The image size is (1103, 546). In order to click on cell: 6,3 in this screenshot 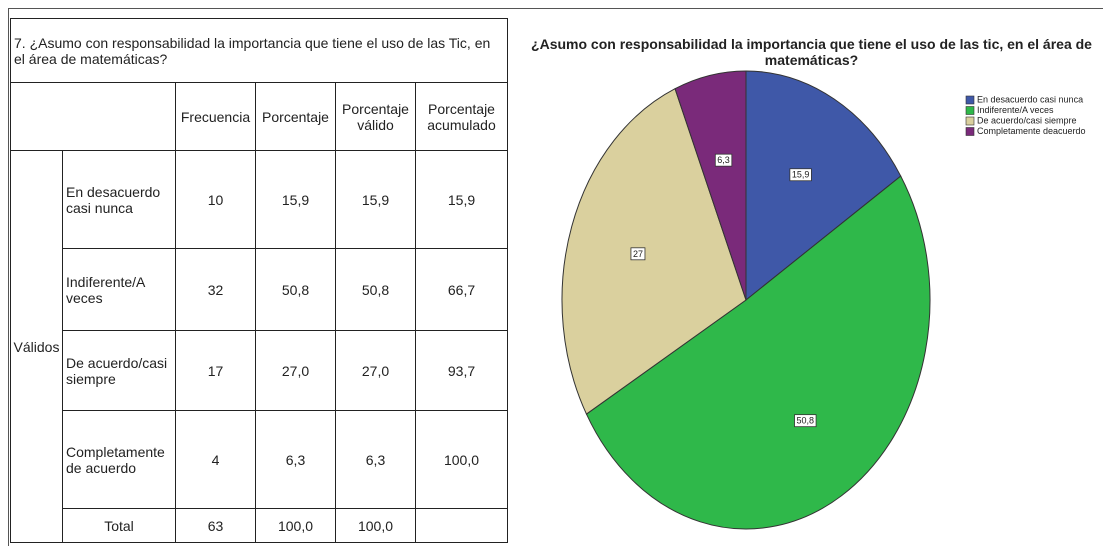, I will do `click(375, 459)`.